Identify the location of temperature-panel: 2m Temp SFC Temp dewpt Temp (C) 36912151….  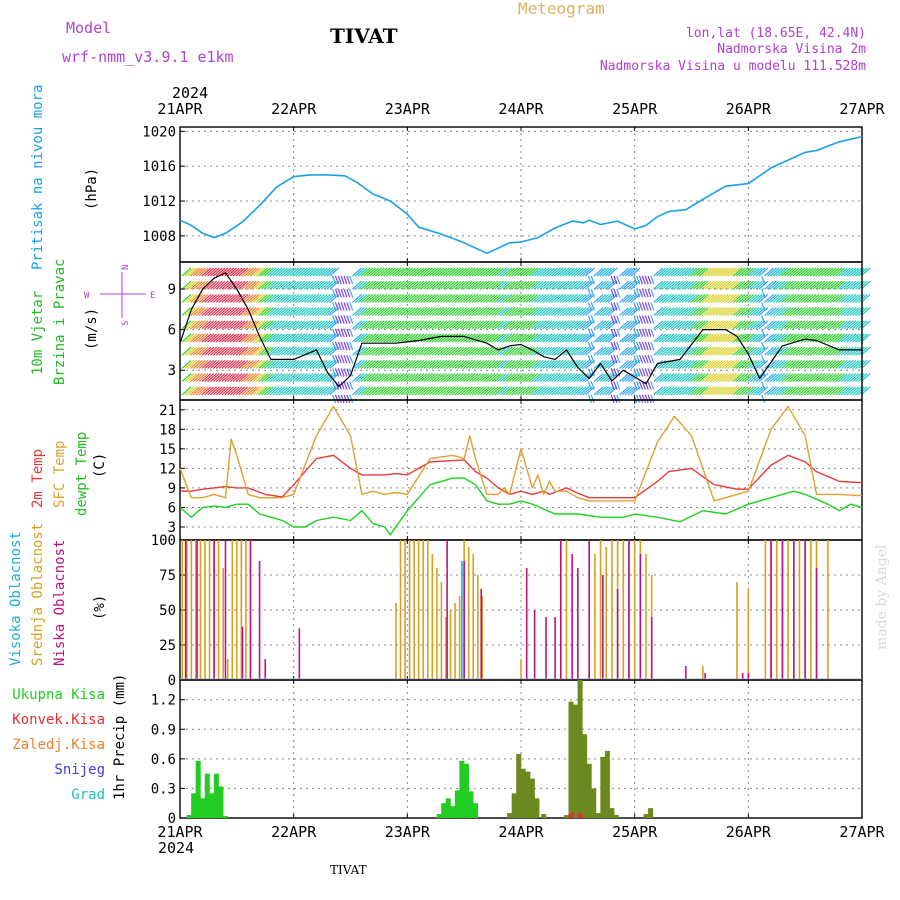
(446, 470).